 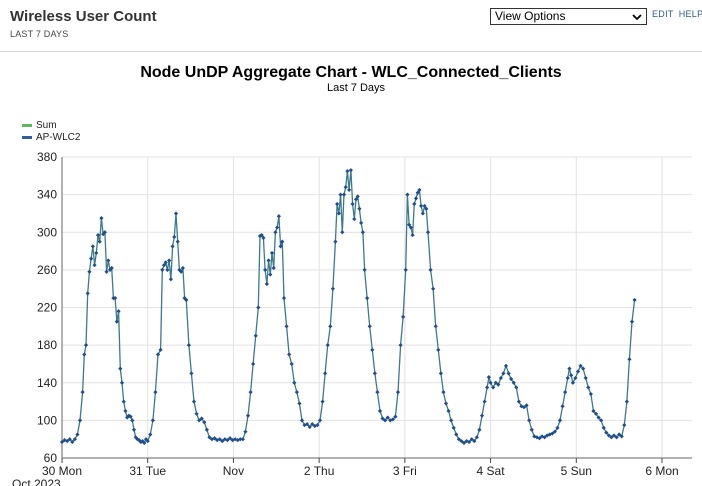 I want to click on legend-swatch-ap-wlc2, so click(x=27, y=137).